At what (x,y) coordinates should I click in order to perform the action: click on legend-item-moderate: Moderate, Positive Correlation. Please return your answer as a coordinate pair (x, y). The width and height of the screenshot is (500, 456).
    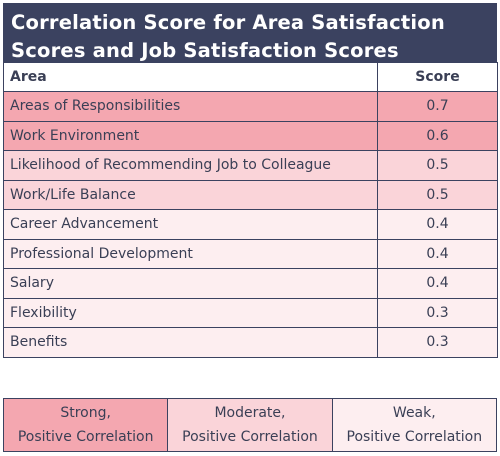
    Looking at the image, I should click on (250, 425).